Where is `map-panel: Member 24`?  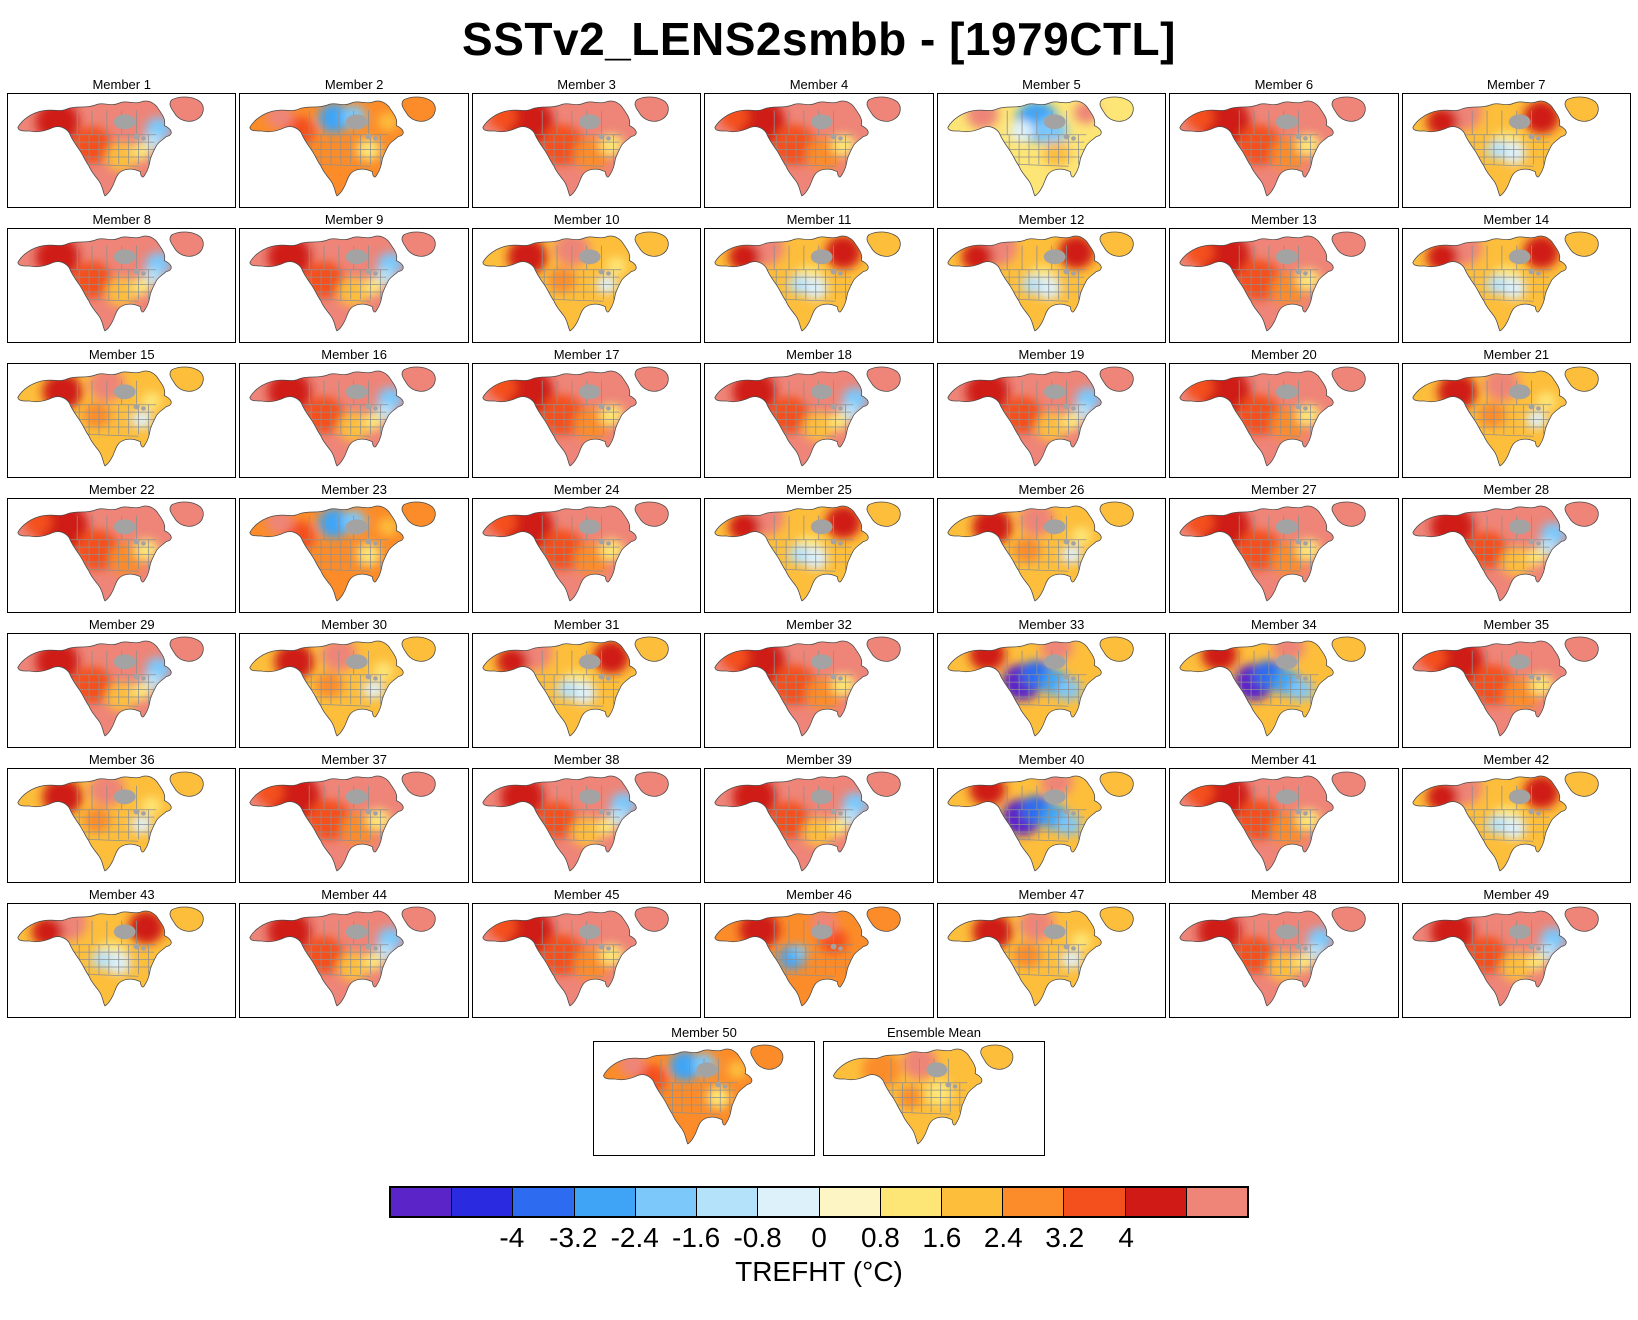
map-panel: Member 24 is located at coordinates (586, 547).